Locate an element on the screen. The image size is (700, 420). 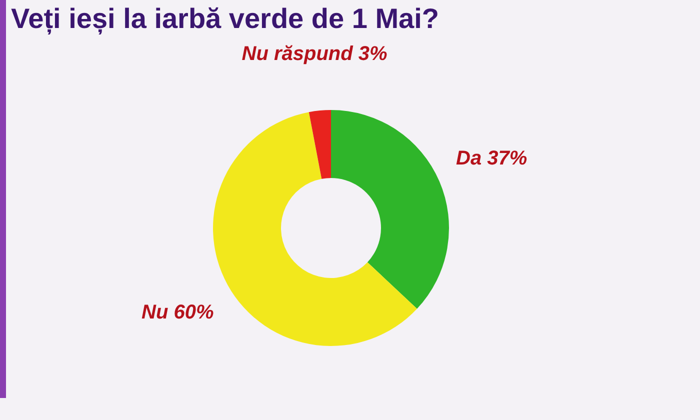
chart-title: Veți ieși la iarbă verde de 1 Mai? is located at coordinates (225, 18).